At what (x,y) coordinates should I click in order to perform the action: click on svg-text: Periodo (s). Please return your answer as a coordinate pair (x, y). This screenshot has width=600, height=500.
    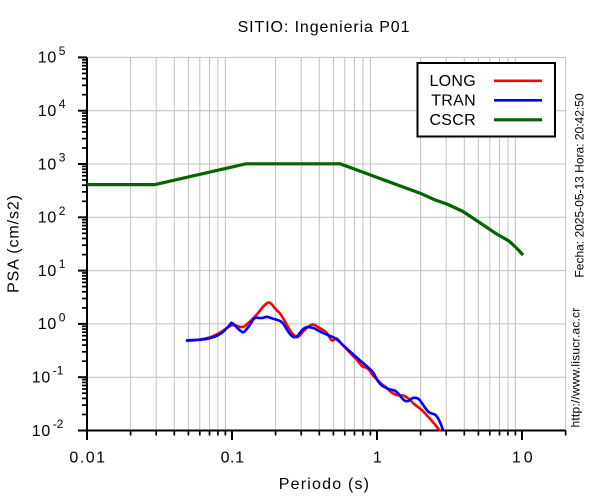
    Looking at the image, I should click on (324, 484).